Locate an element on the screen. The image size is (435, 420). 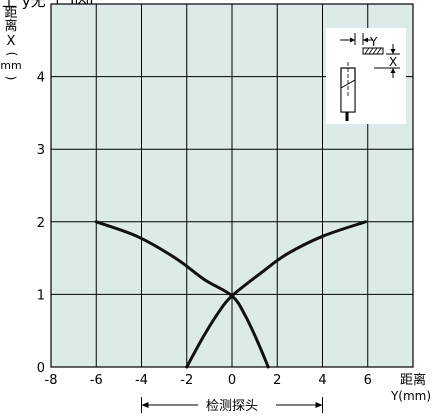
x-axis-label-line1: 距离 is located at coordinates (413, 380).